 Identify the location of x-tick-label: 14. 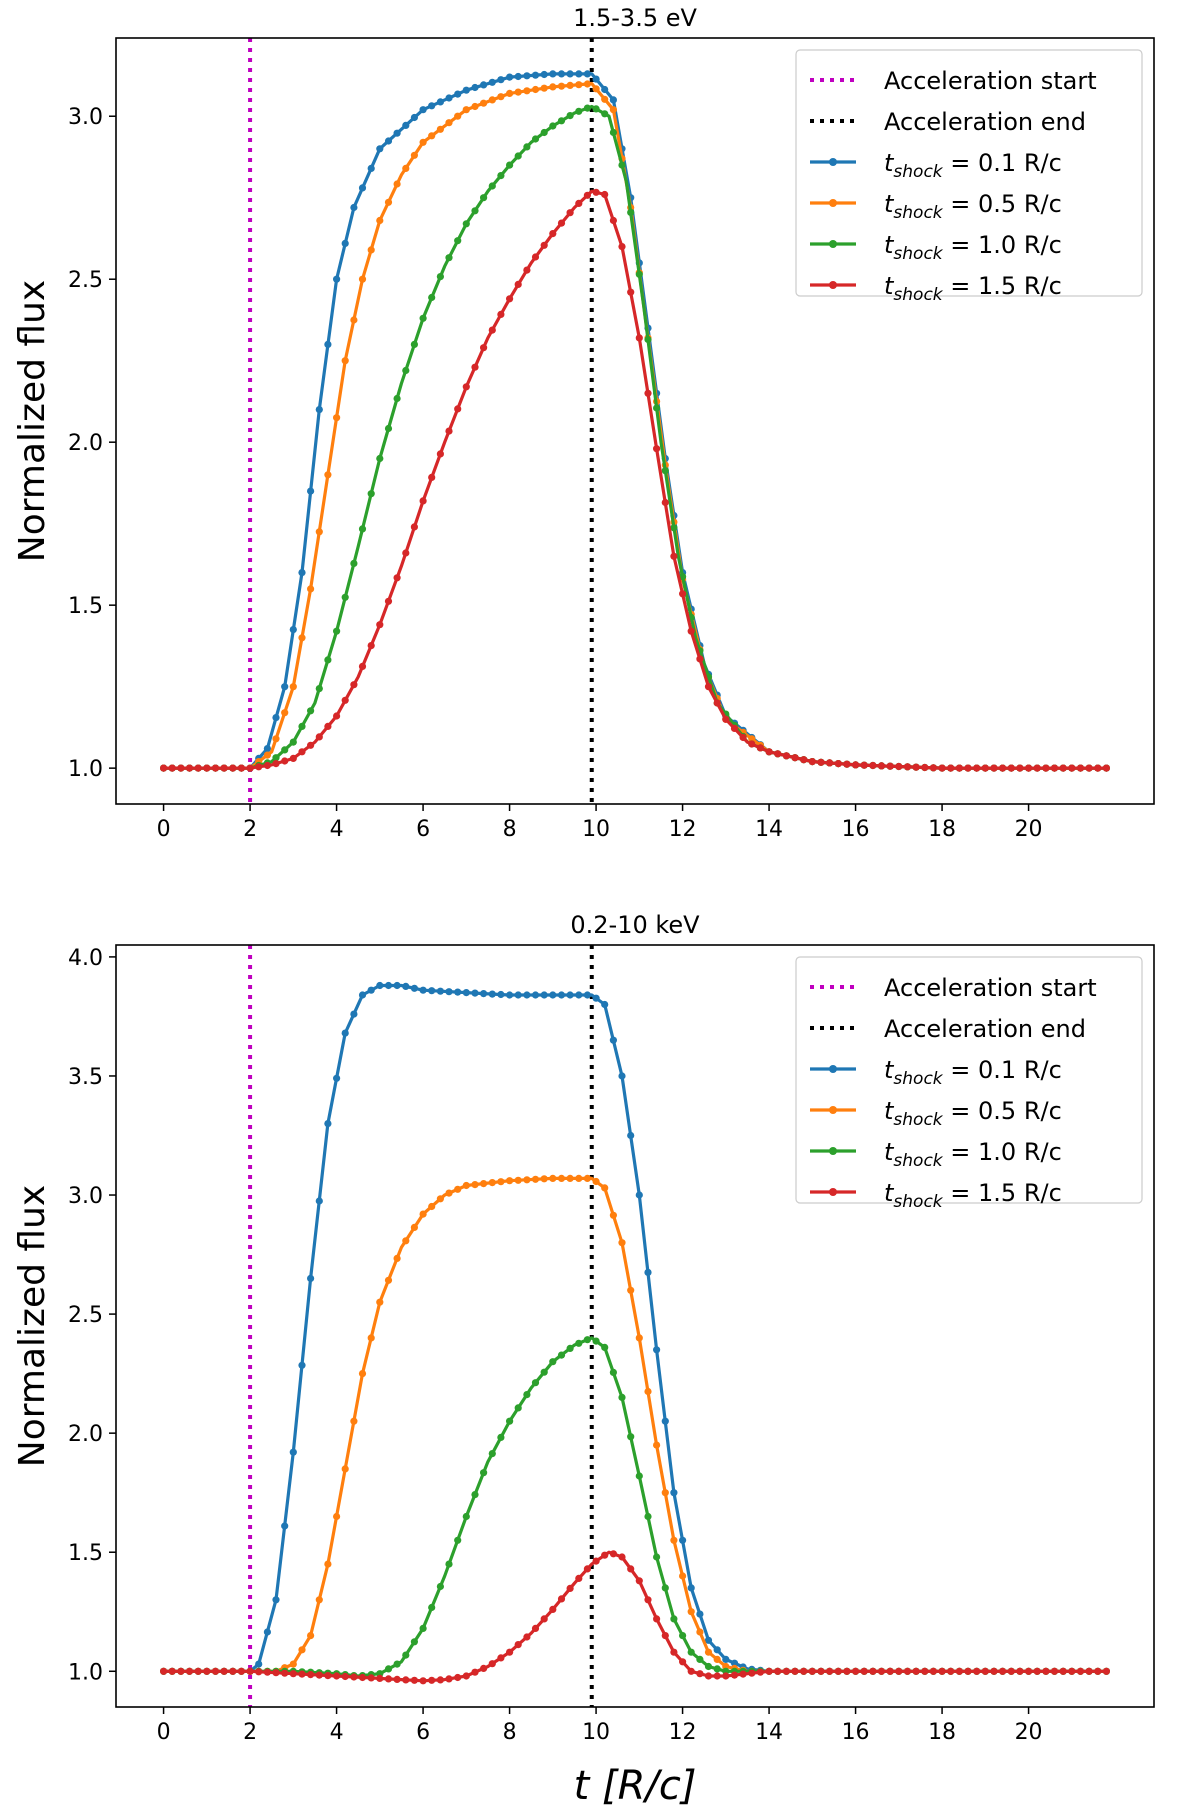
(769, 1732).